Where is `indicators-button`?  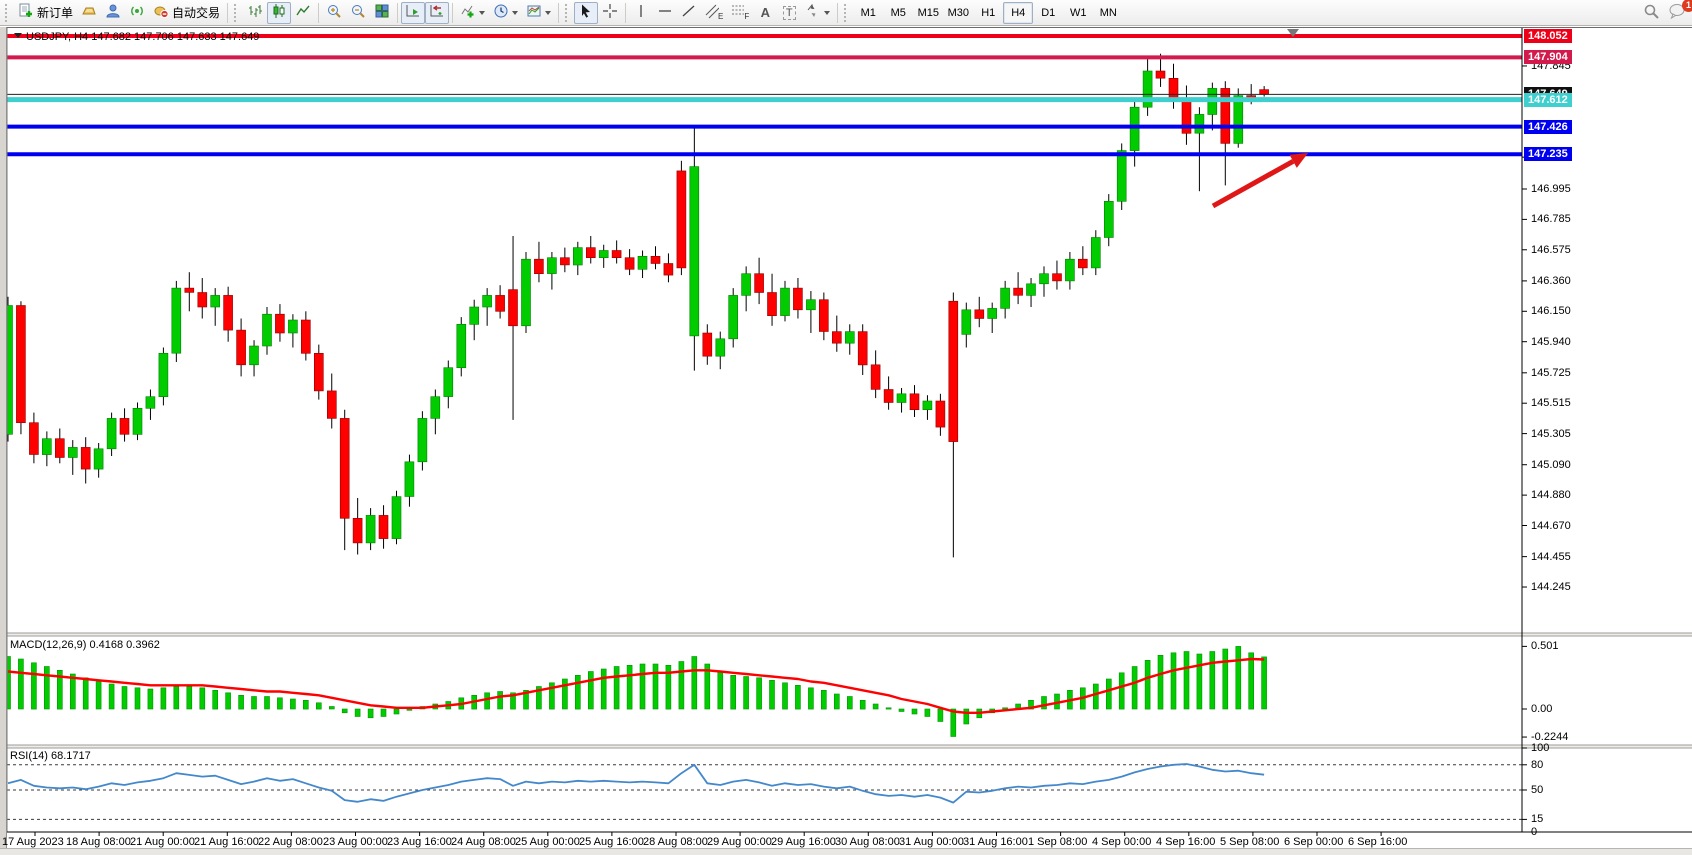
indicators-button is located at coordinates (472, 13).